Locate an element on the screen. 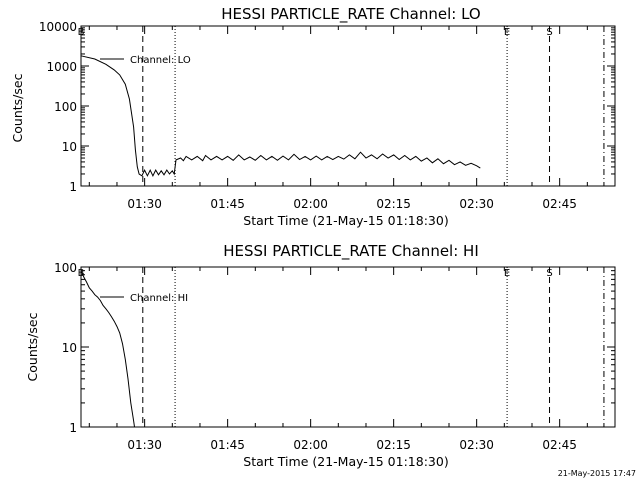 This screenshot has height=480, width=640. legend: Channel: LO is located at coordinates (145, 60).